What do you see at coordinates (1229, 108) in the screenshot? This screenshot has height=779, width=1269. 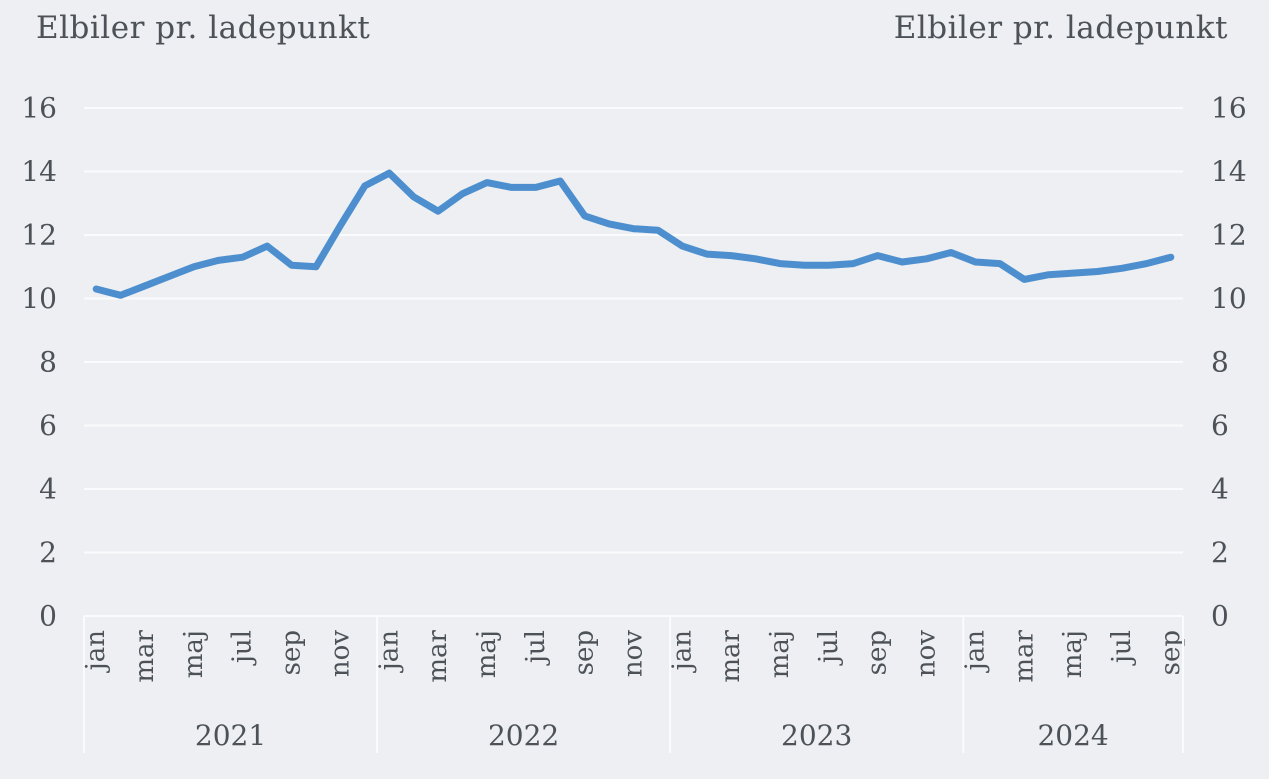 I see `y-axis-right-tick-label: 16` at bounding box center [1229, 108].